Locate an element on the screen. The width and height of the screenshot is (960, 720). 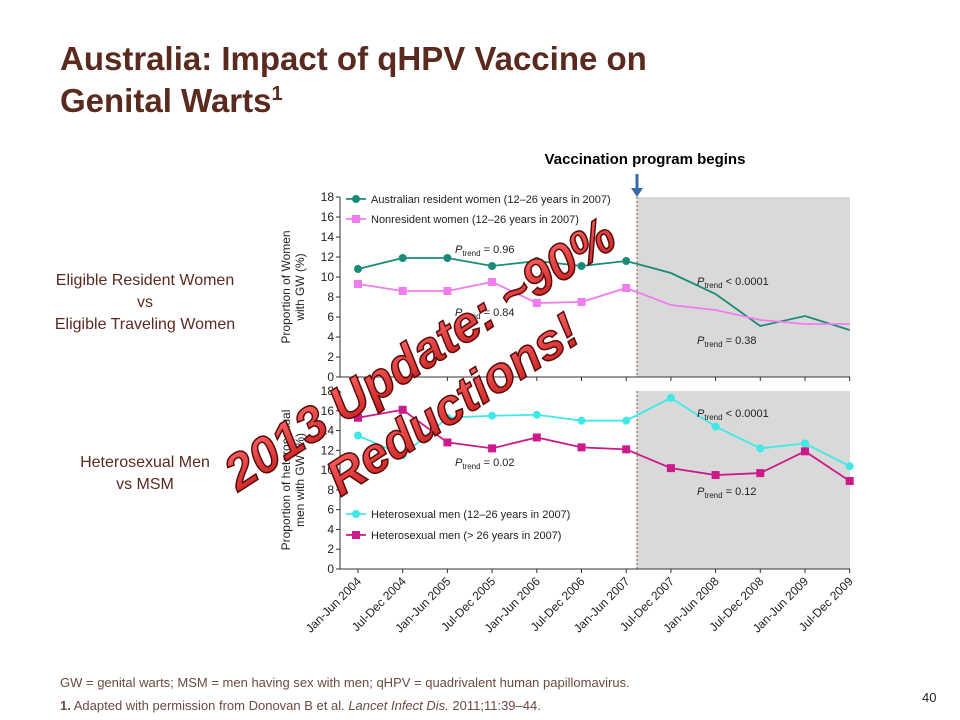
p-trend-annotation: Ptrend = 0.38 is located at coordinates (727, 342).